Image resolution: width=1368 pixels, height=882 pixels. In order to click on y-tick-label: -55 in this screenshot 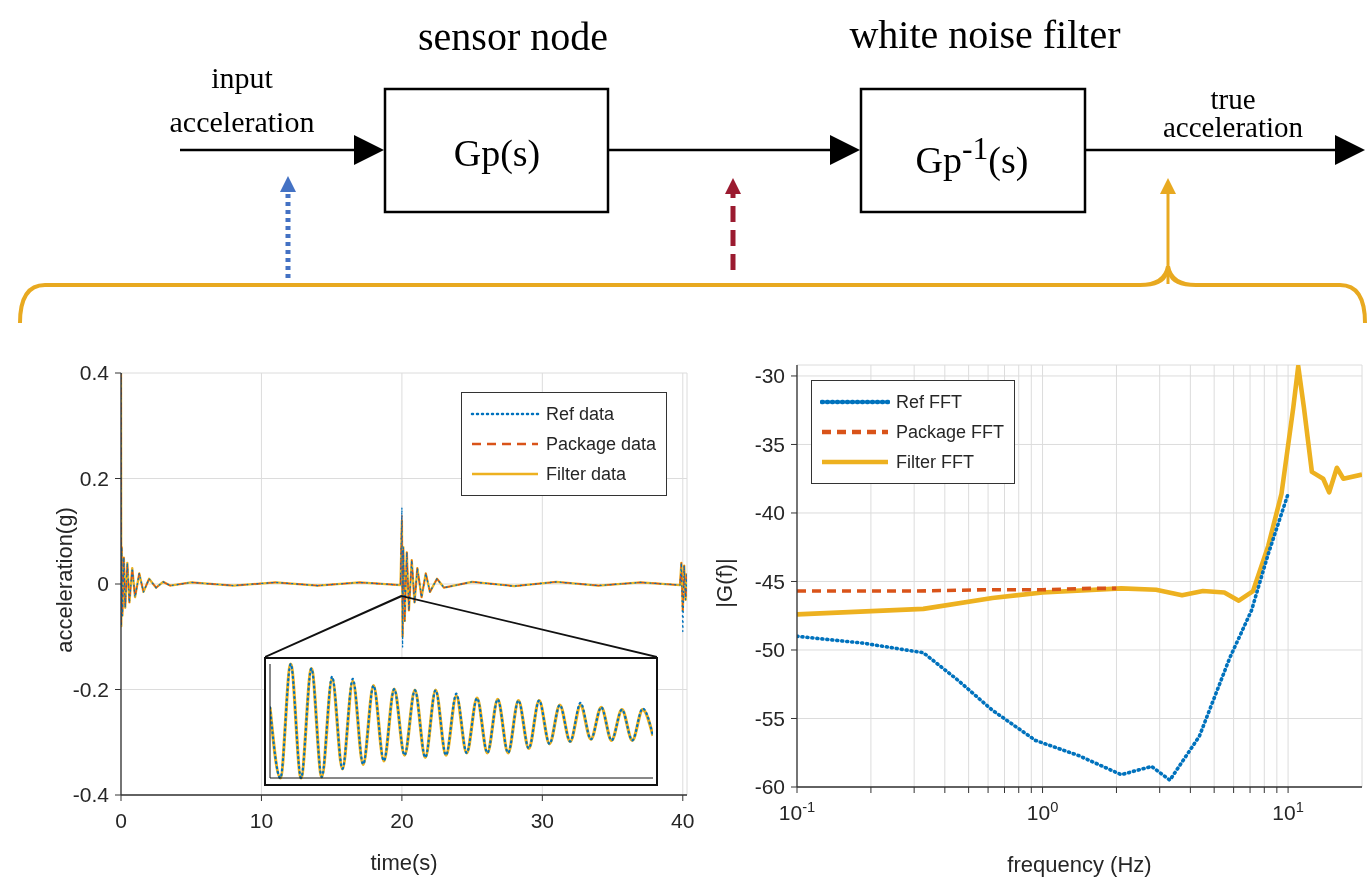, I will do `click(769, 718)`.